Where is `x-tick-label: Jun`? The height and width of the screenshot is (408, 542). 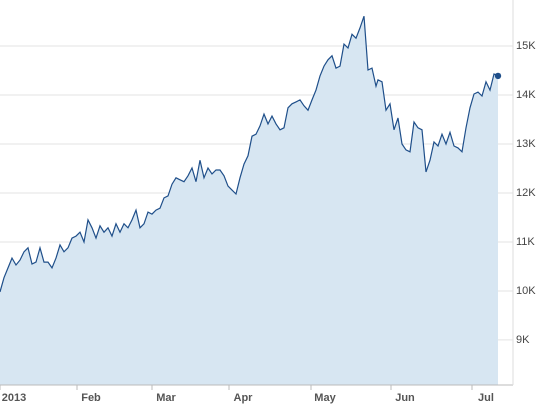
x-tick-label: Jun is located at coordinates (405, 398).